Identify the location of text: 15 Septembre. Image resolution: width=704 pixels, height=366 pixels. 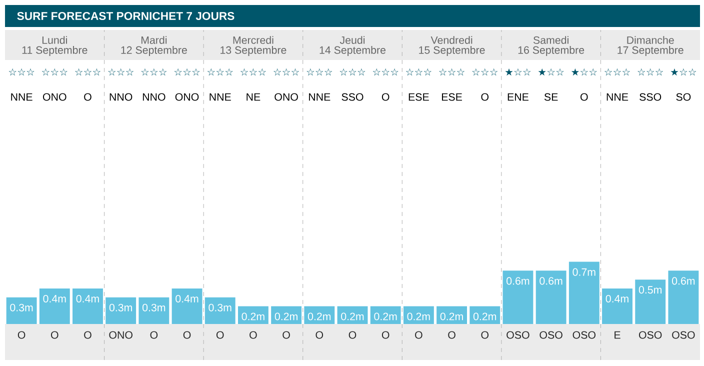
(452, 51).